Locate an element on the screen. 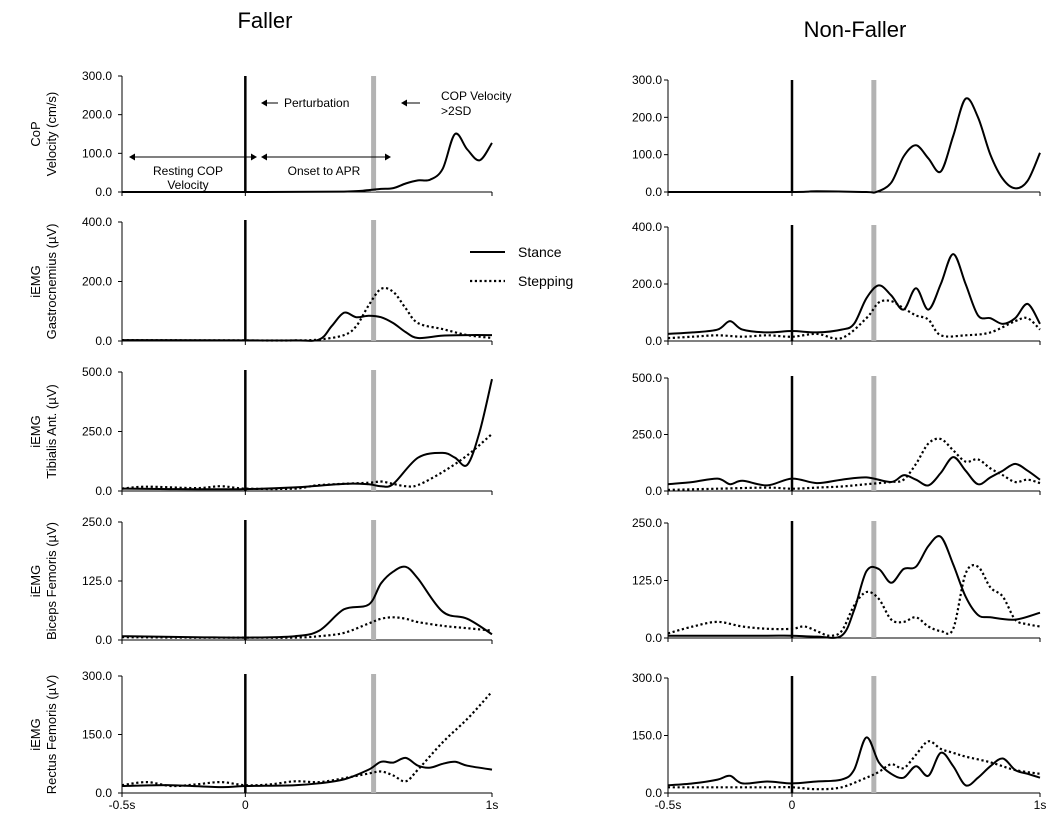 The width and height of the screenshot is (1051, 817). y-label-line: Velocity (cm/s) is located at coordinates (51, 134).